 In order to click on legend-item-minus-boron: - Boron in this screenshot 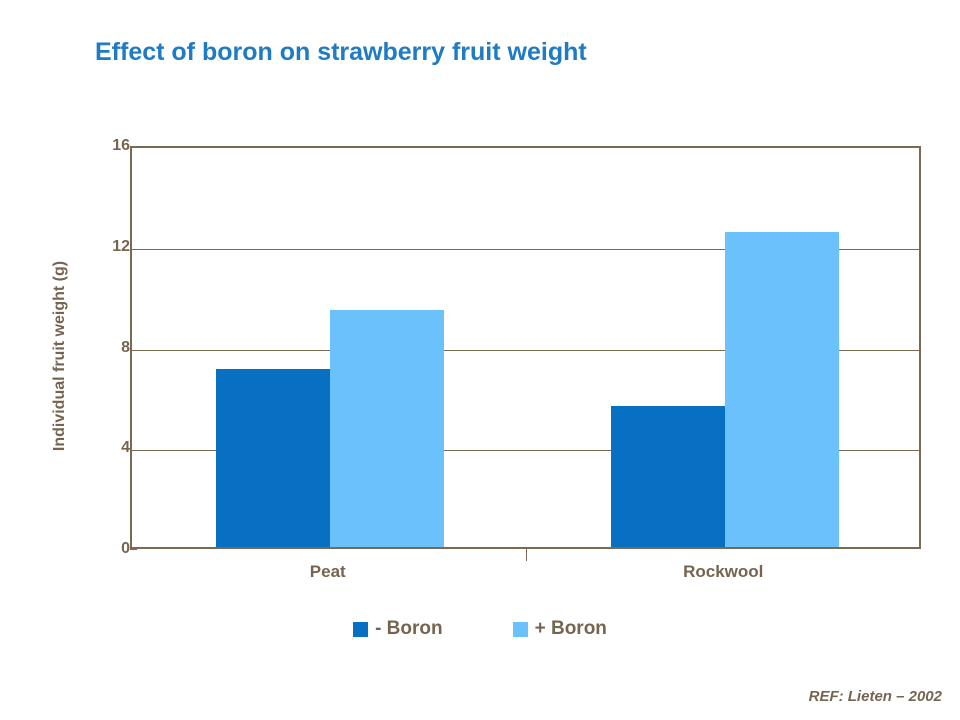, I will do `click(398, 629)`.